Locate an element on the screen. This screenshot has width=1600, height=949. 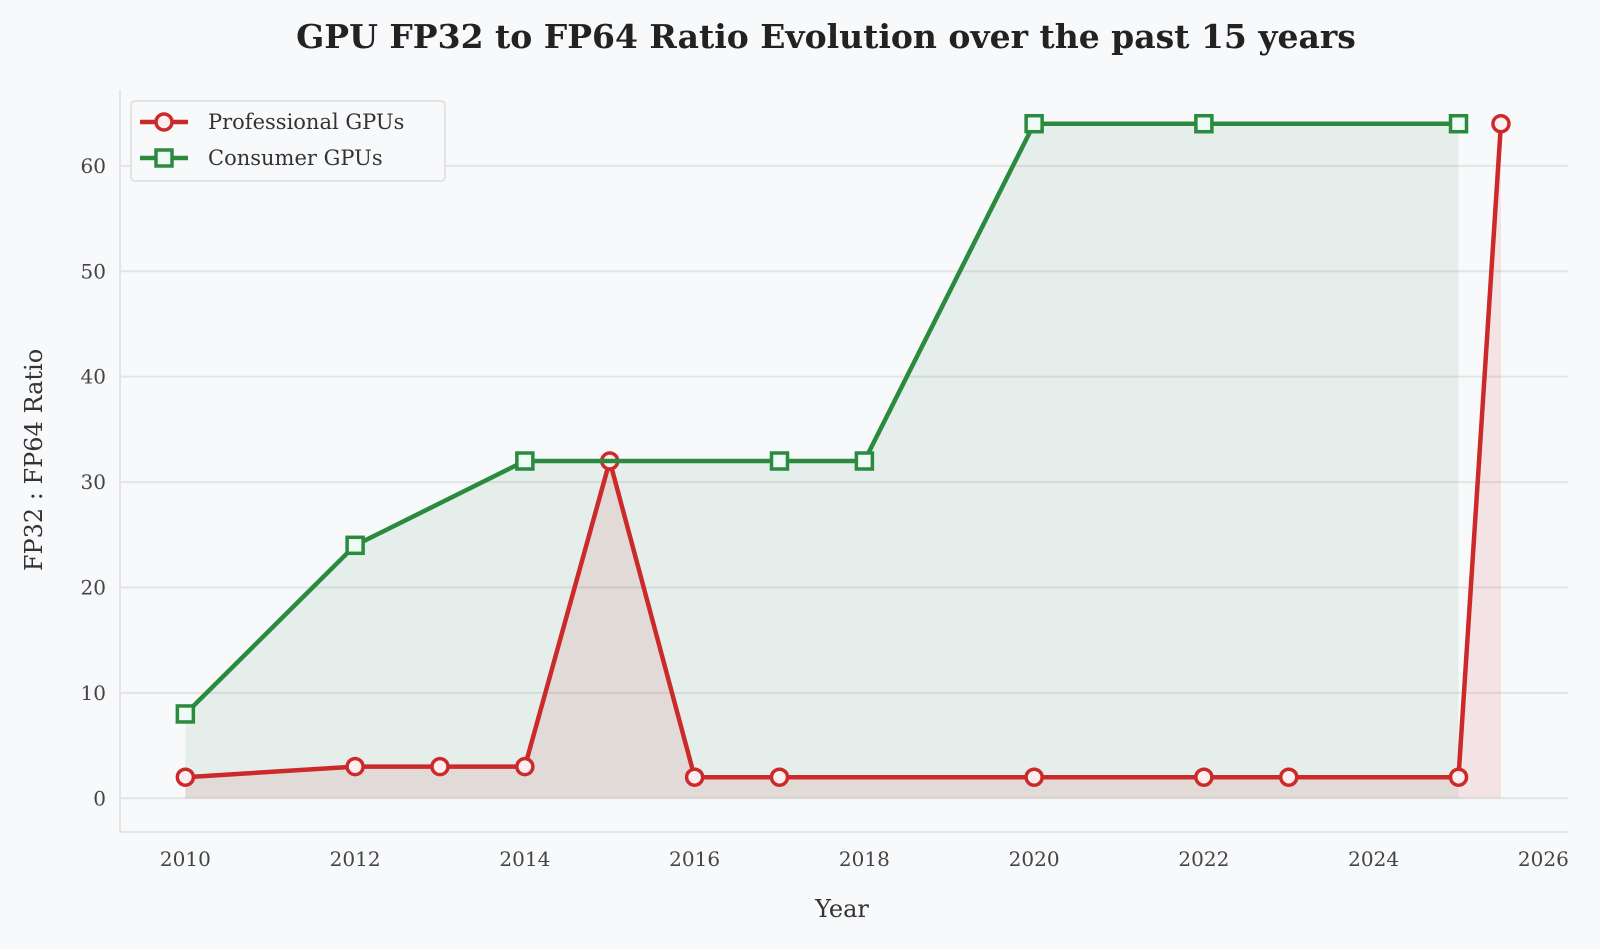
x-tick-label: 2010 is located at coordinates (185, 859).